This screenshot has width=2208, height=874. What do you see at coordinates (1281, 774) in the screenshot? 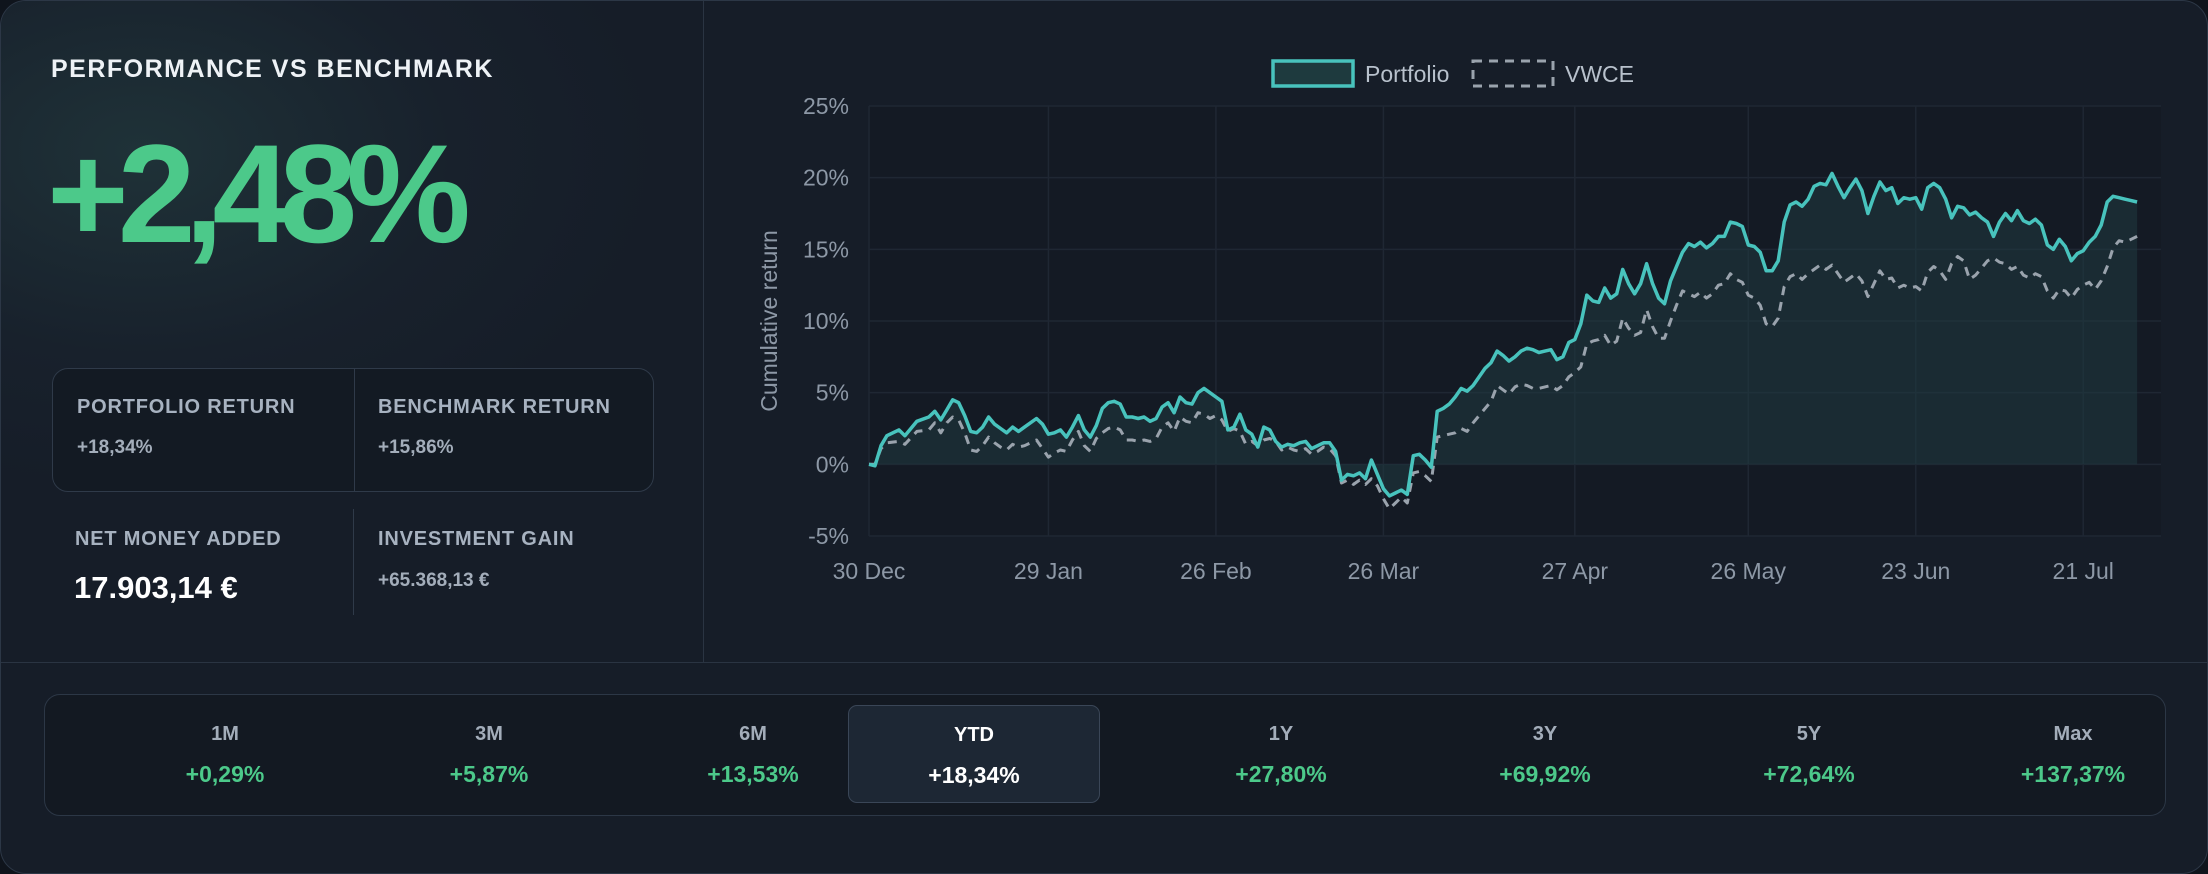
I see `period-value: +27,80%` at bounding box center [1281, 774].